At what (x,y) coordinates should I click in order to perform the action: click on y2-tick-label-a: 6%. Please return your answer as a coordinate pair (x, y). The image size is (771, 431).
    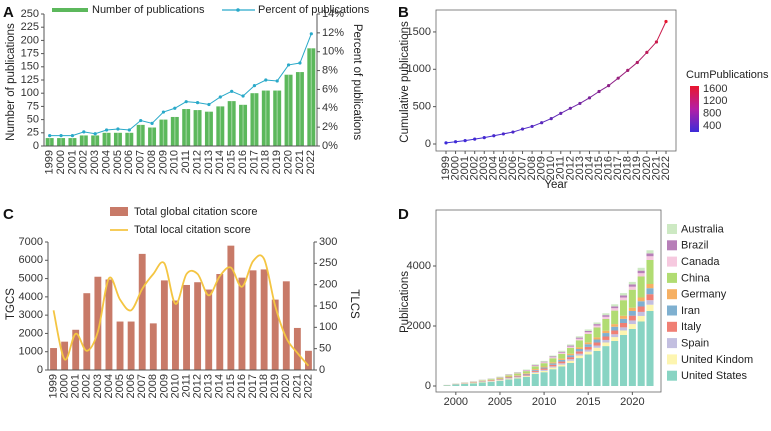
    Looking at the image, I should click on (330, 89).